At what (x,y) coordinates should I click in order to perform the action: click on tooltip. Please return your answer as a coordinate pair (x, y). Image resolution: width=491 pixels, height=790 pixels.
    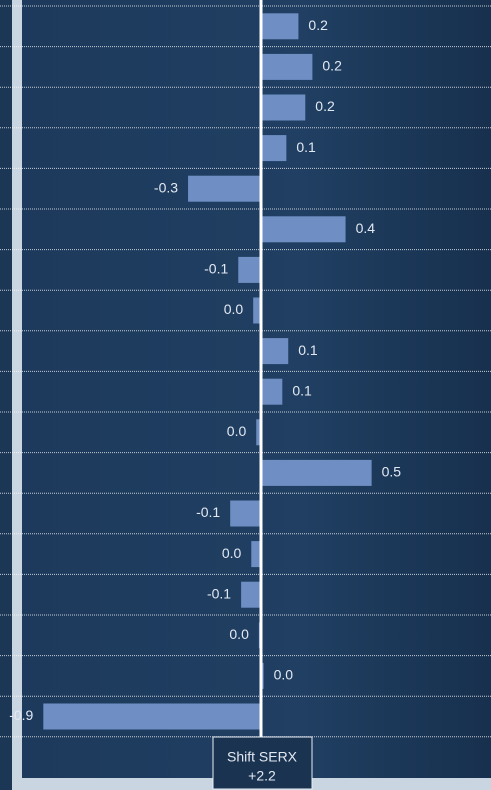
    Looking at the image, I should click on (262, 763).